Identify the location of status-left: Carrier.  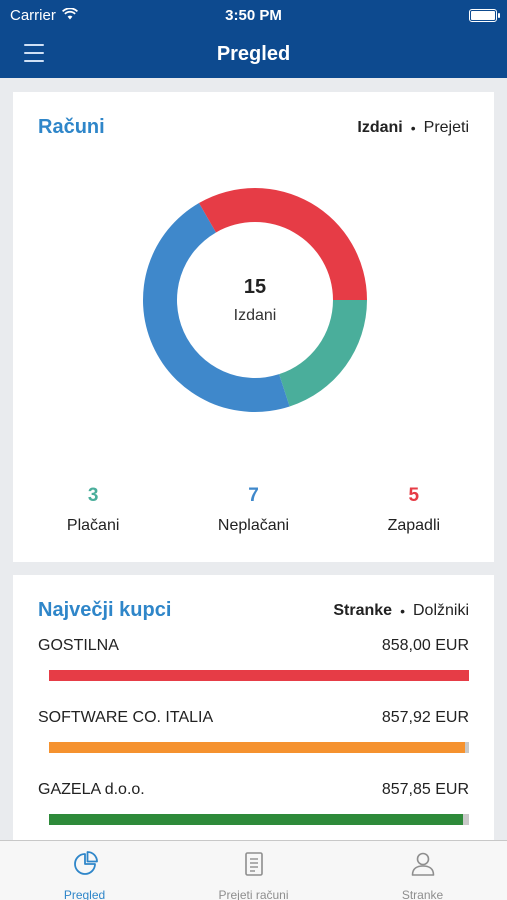
(44, 15).